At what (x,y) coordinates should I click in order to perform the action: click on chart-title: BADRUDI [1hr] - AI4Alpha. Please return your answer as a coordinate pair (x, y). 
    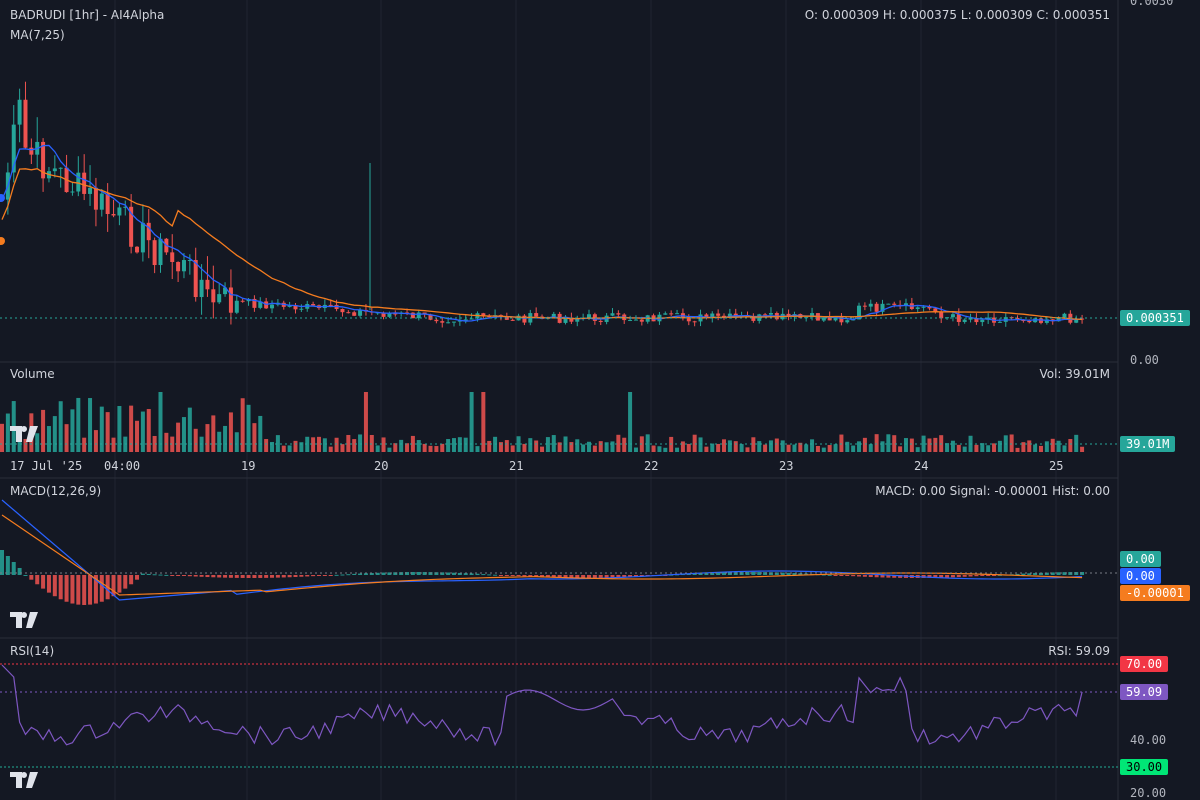
    Looking at the image, I should click on (87, 15).